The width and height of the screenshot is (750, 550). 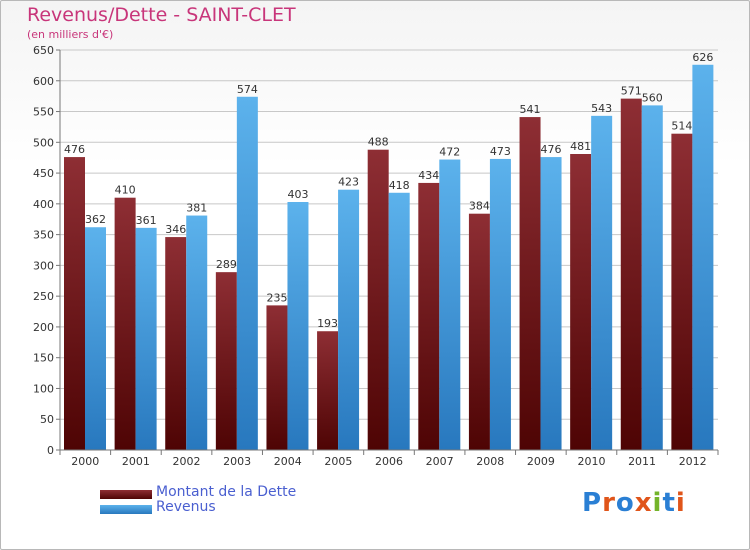 I want to click on legend-label-dette: Montant de la Dette, so click(x=226, y=492).